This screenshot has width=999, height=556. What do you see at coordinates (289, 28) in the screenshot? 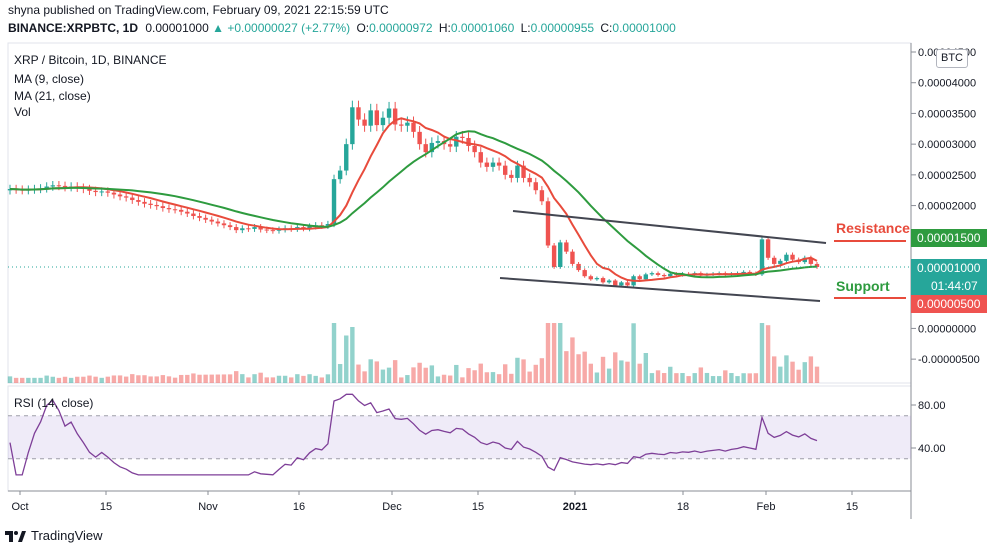
I see `change: +0.00000027 (+2.77%)` at bounding box center [289, 28].